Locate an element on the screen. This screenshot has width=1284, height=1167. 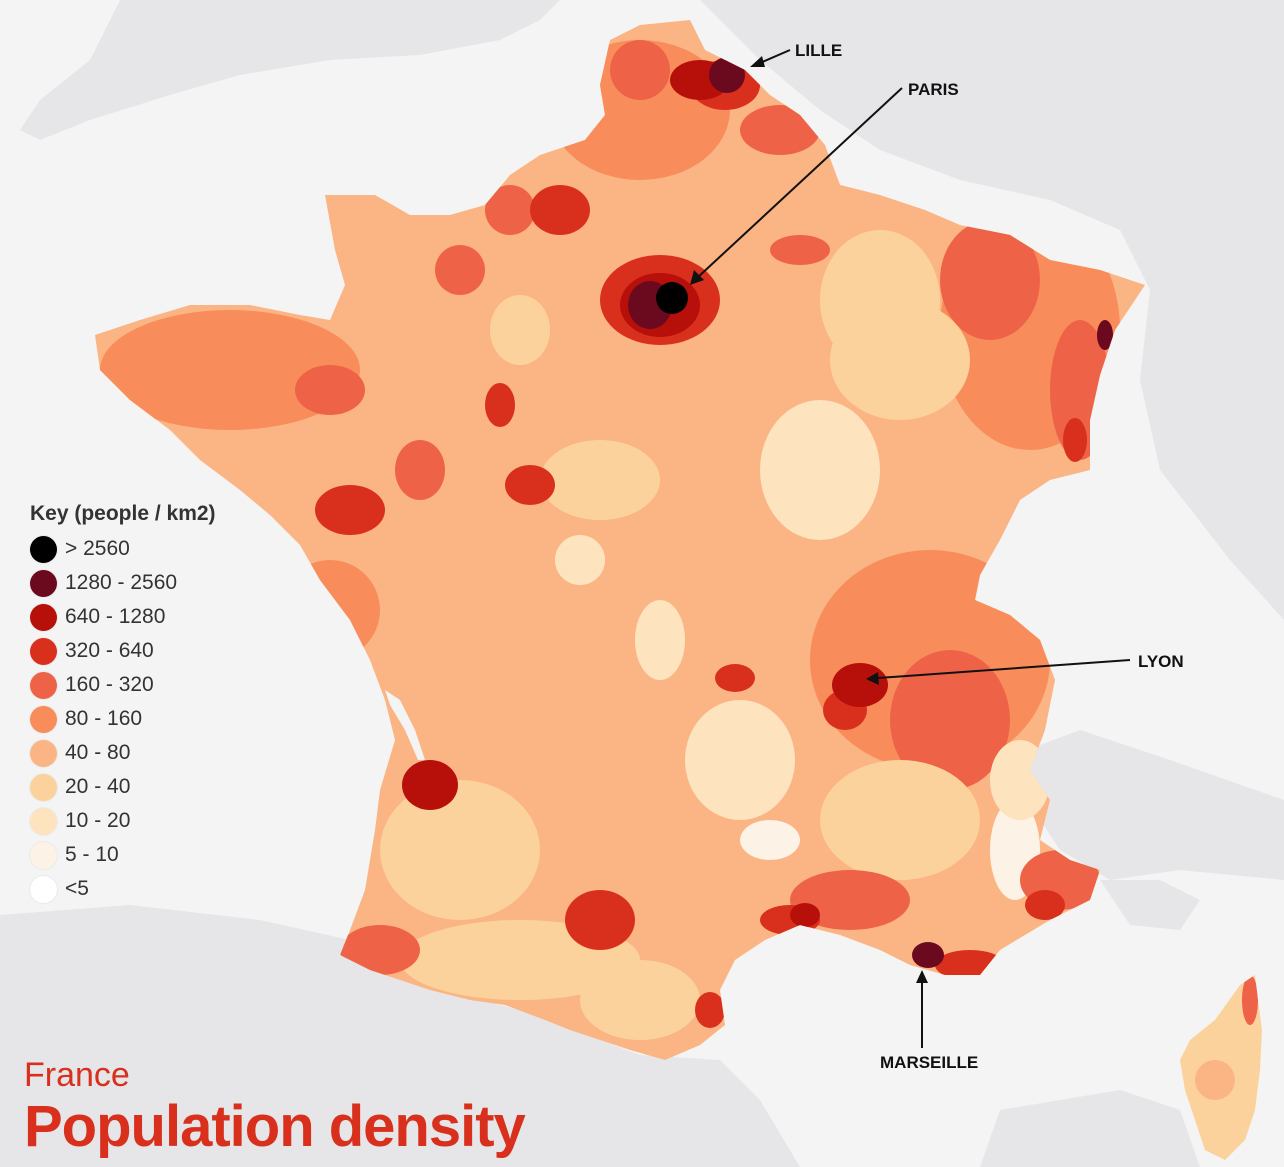
legend-item: 160 - 320 is located at coordinates (150, 685).